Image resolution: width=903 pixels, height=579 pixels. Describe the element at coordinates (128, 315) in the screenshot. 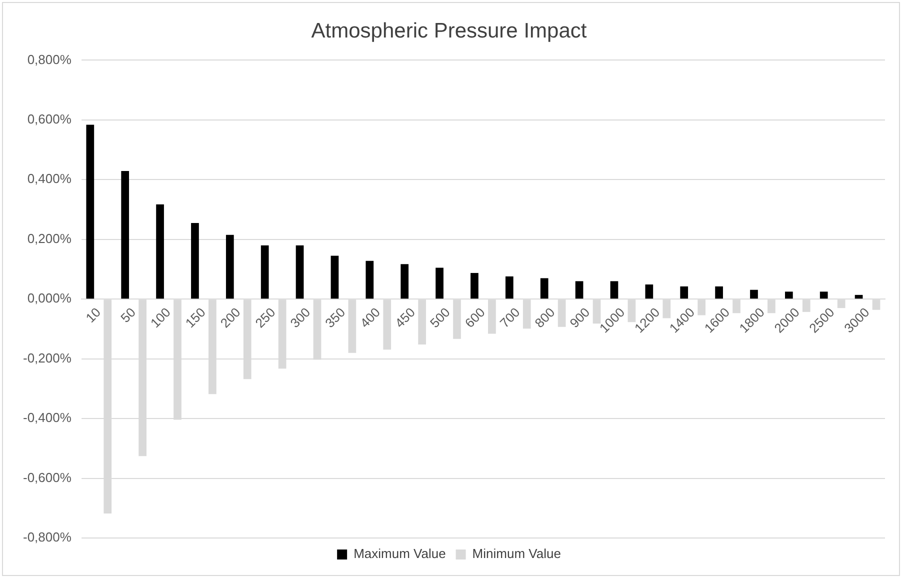

I see `x-tick-label: 50` at that location.